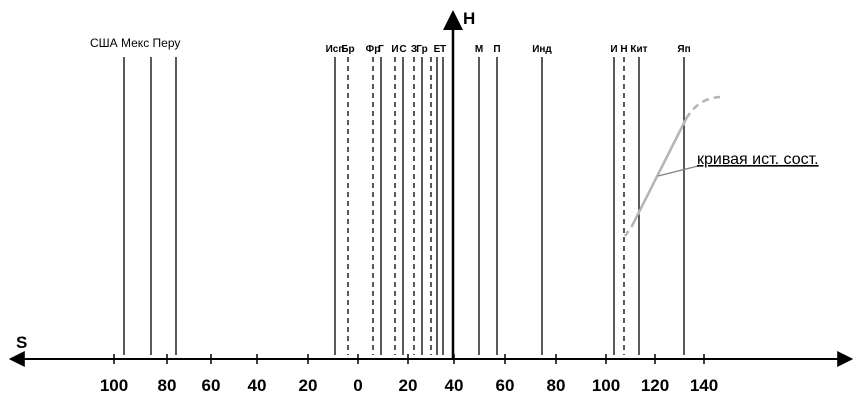 The height and width of the screenshot is (398, 864). I want to click on historical-state-curve-dashed-end, so click(702, 107).